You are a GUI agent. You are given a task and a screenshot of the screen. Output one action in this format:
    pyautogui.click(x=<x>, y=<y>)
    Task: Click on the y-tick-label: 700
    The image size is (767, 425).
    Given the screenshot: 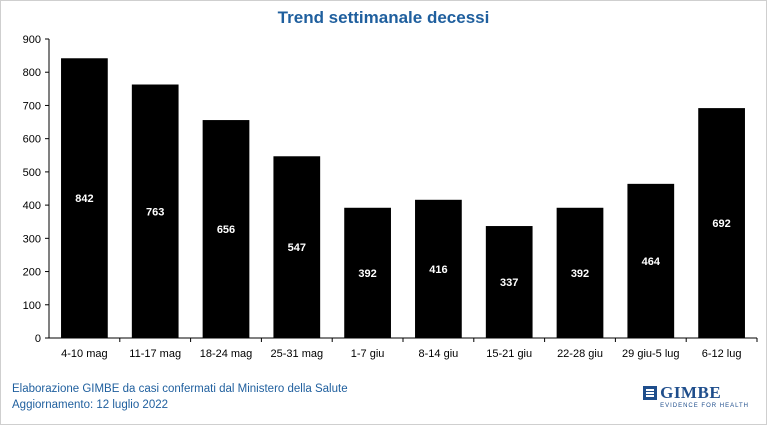 What is the action you would take?
    pyautogui.click(x=32, y=106)
    